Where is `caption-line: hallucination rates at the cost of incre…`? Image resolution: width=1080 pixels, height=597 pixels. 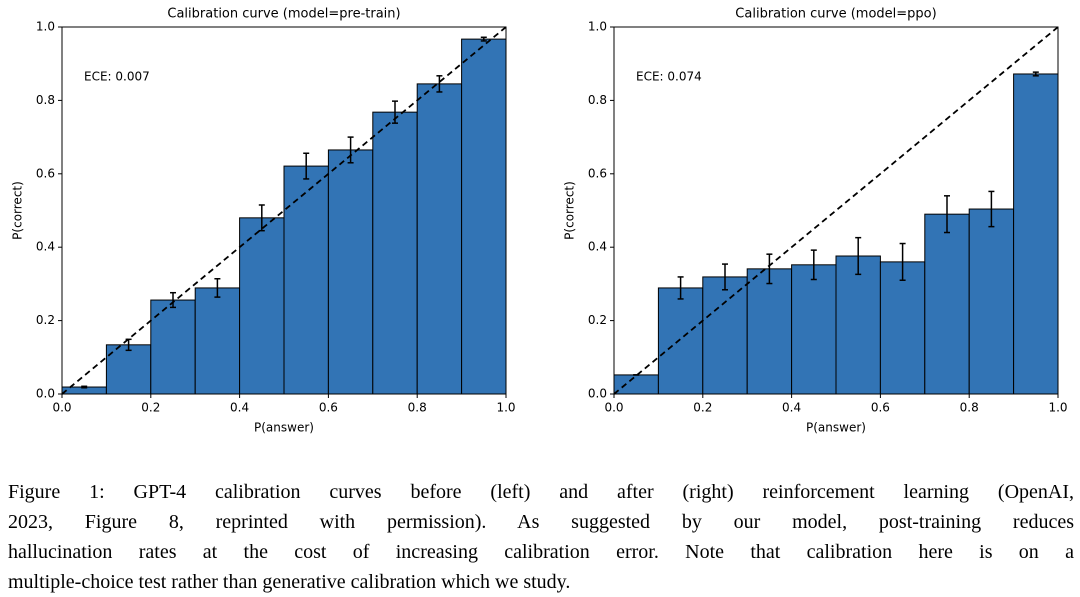
caption-line: hallucination rates at the cost of incre… is located at coordinates (541, 552).